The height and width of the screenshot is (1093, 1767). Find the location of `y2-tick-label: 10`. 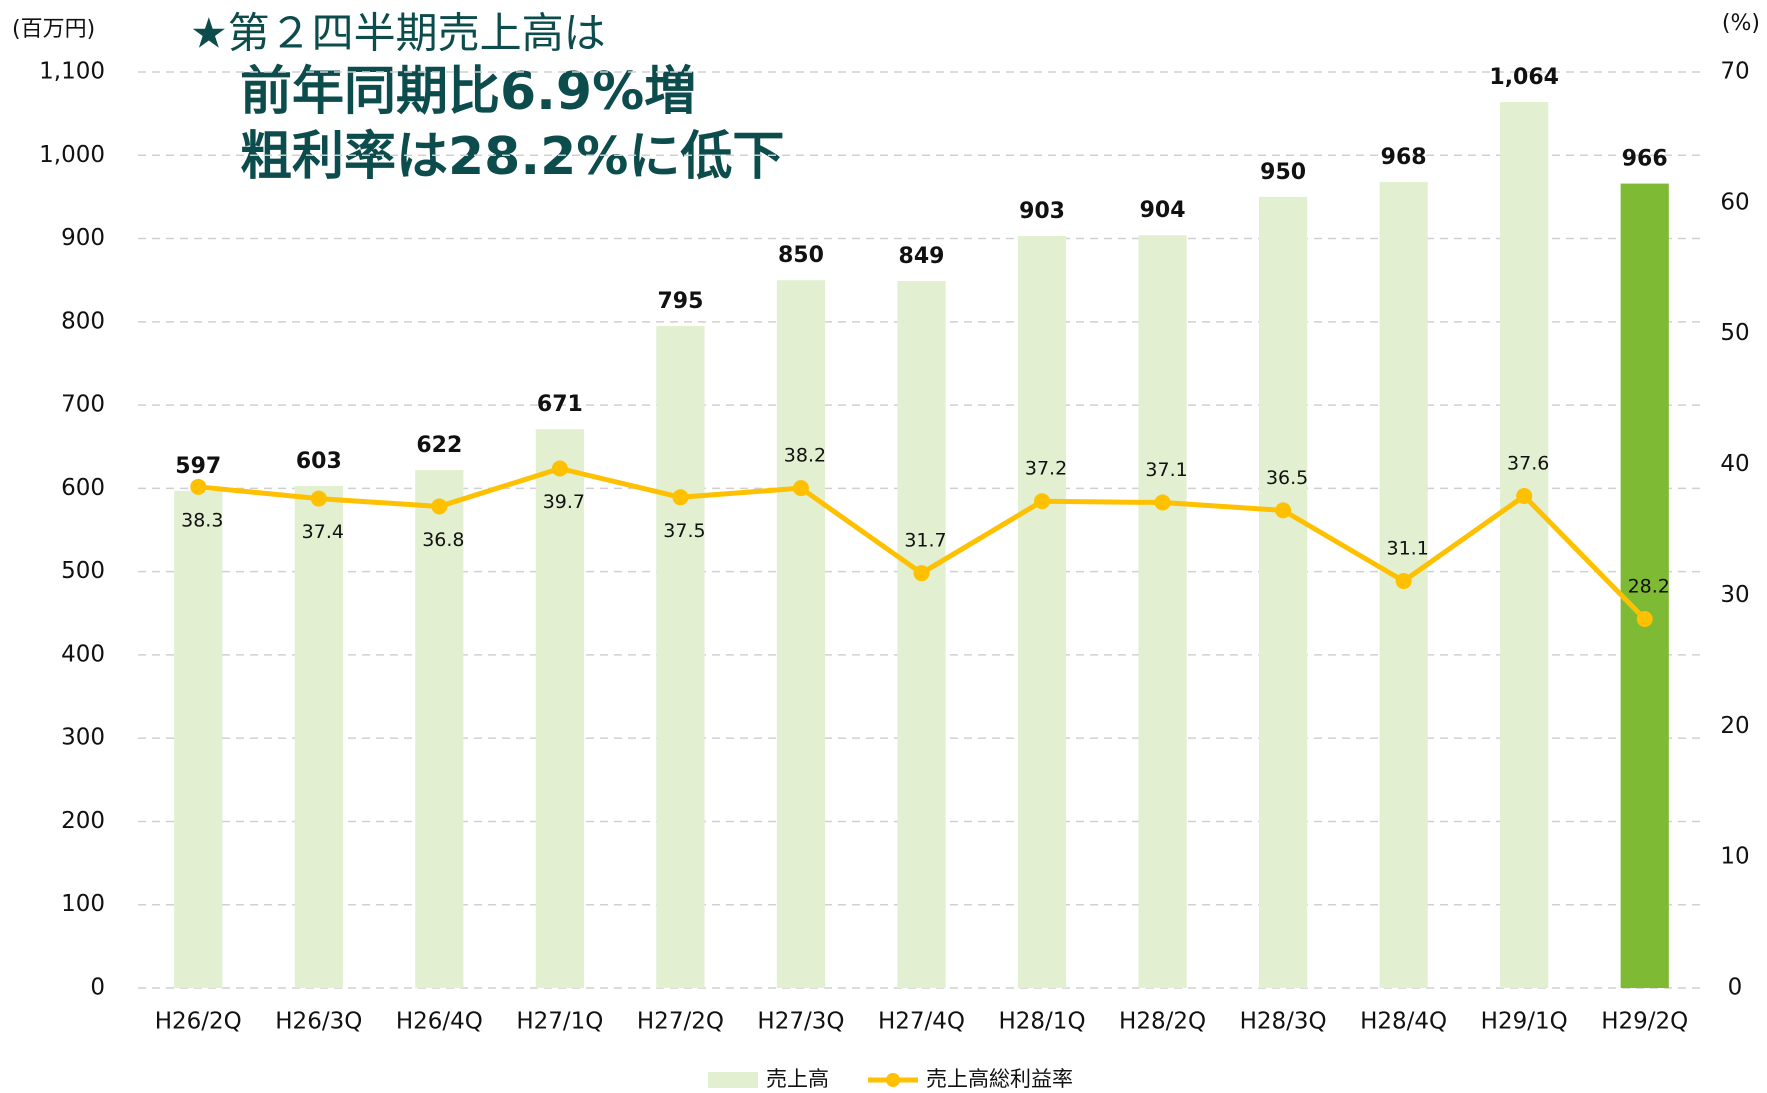

y2-tick-label: 10 is located at coordinates (1734, 857).